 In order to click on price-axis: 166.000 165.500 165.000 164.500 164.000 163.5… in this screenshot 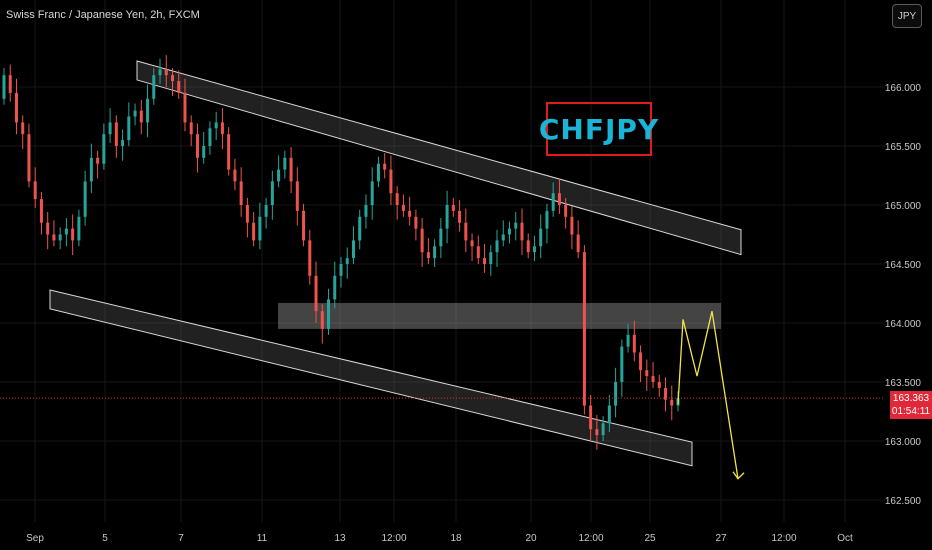, I will do `click(908, 275)`.